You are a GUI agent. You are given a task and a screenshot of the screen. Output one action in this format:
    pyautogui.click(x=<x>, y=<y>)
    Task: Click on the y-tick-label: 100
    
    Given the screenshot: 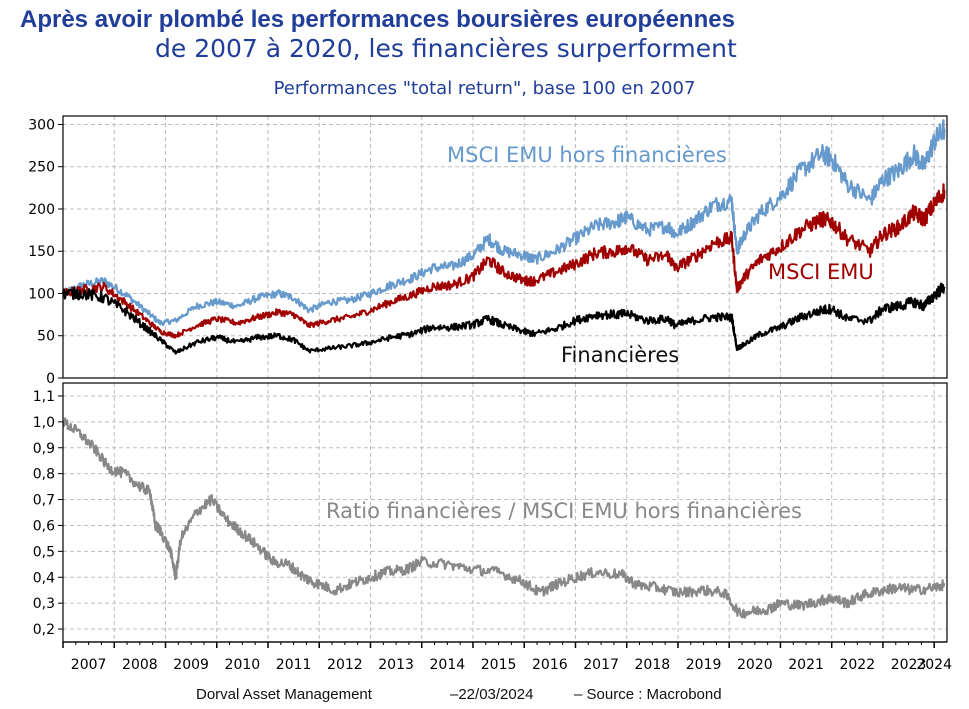 What is the action you would take?
    pyautogui.click(x=41, y=294)
    